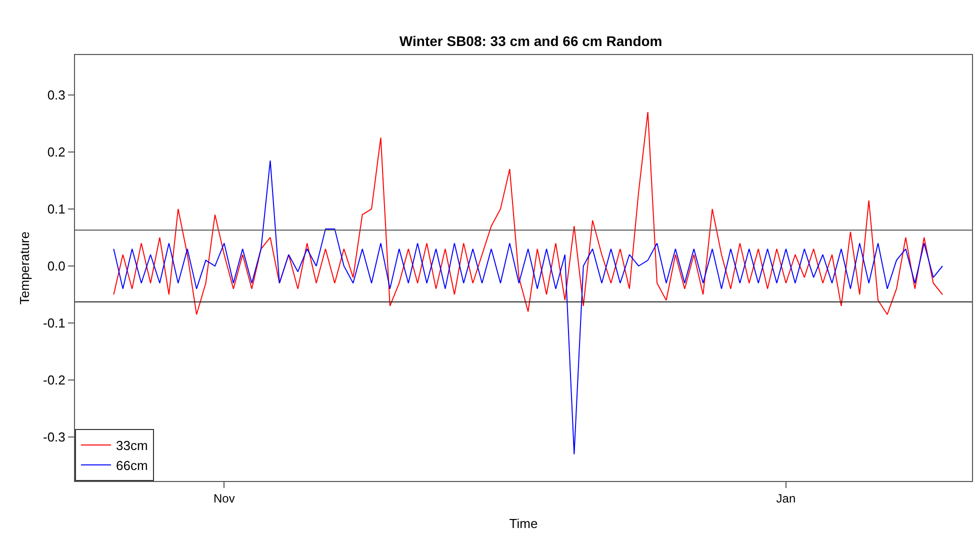 This screenshot has width=974, height=550. What do you see at coordinates (56, 266) in the screenshot?
I see `y-tick-label: 0.0` at bounding box center [56, 266].